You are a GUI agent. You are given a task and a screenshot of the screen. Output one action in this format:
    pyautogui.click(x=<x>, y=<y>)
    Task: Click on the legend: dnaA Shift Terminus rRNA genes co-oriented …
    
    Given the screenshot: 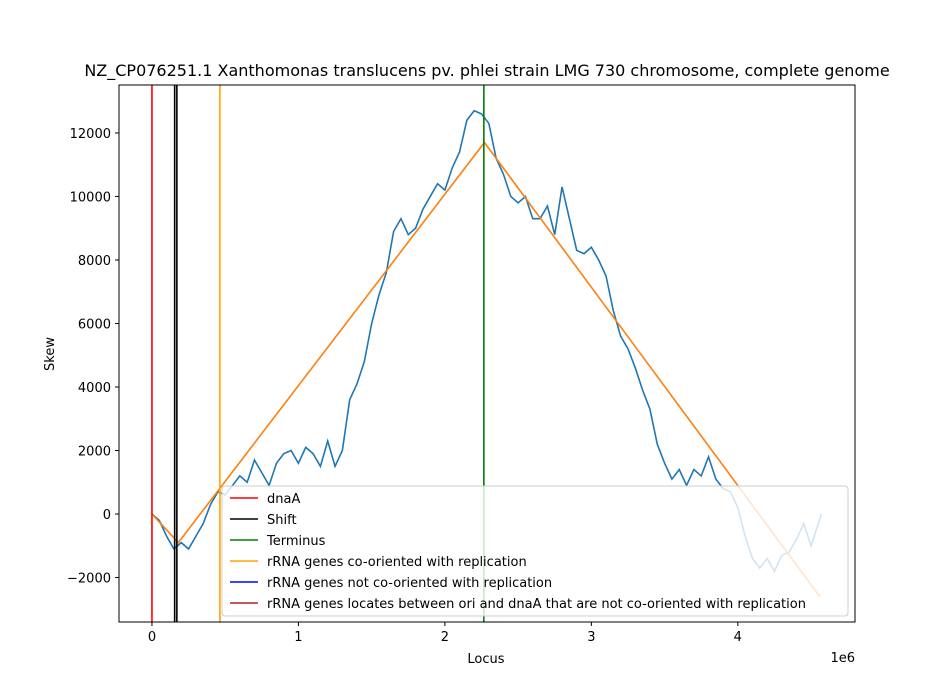 What is the action you would take?
    pyautogui.click(x=535, y=551)
    